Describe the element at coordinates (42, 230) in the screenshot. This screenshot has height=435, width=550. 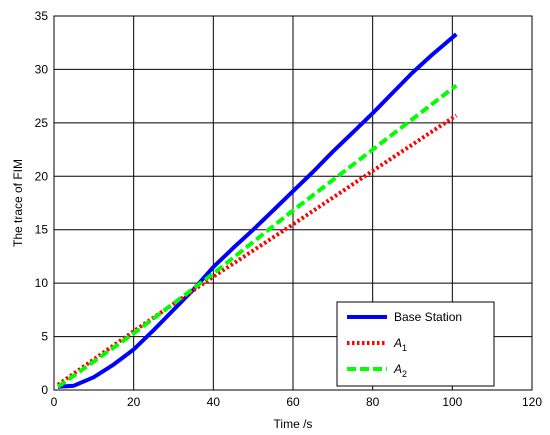
I see `y-tick-label: 15` at that location.